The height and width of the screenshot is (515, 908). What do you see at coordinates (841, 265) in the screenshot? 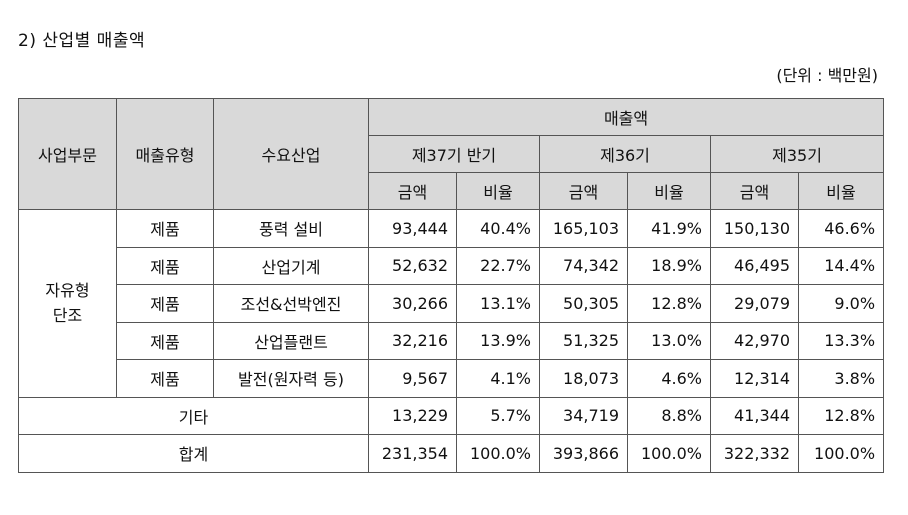
I see `ratio-cell: 14.4%` at bounding box center [841, 265].